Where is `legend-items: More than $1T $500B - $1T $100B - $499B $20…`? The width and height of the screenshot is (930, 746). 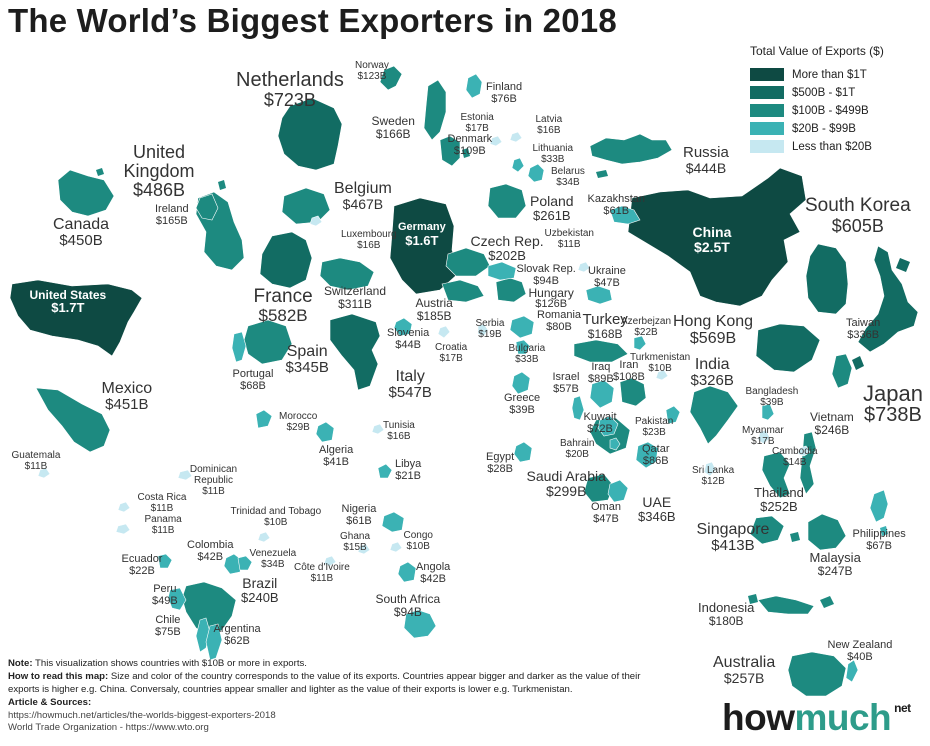
legend-items: More than $1T $500B - $1T $100B - $499B $20… is located at coordinates (838, 110).